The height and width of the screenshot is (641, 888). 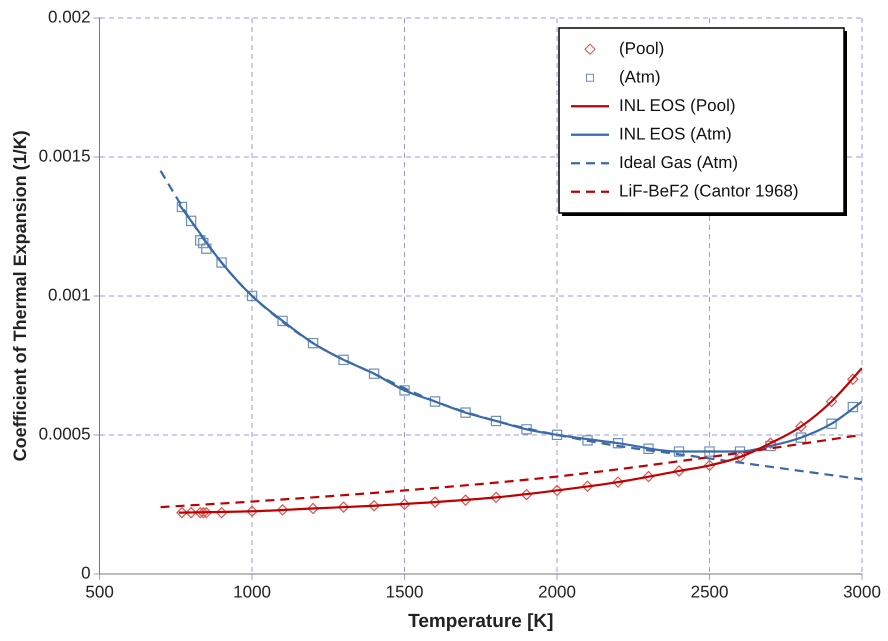 What do you see at coordinates (709, 190) in the screenshot?
I see `legend-label: LiF-BeF2 (Cantor 1968)` at bounding box center [709, 190].